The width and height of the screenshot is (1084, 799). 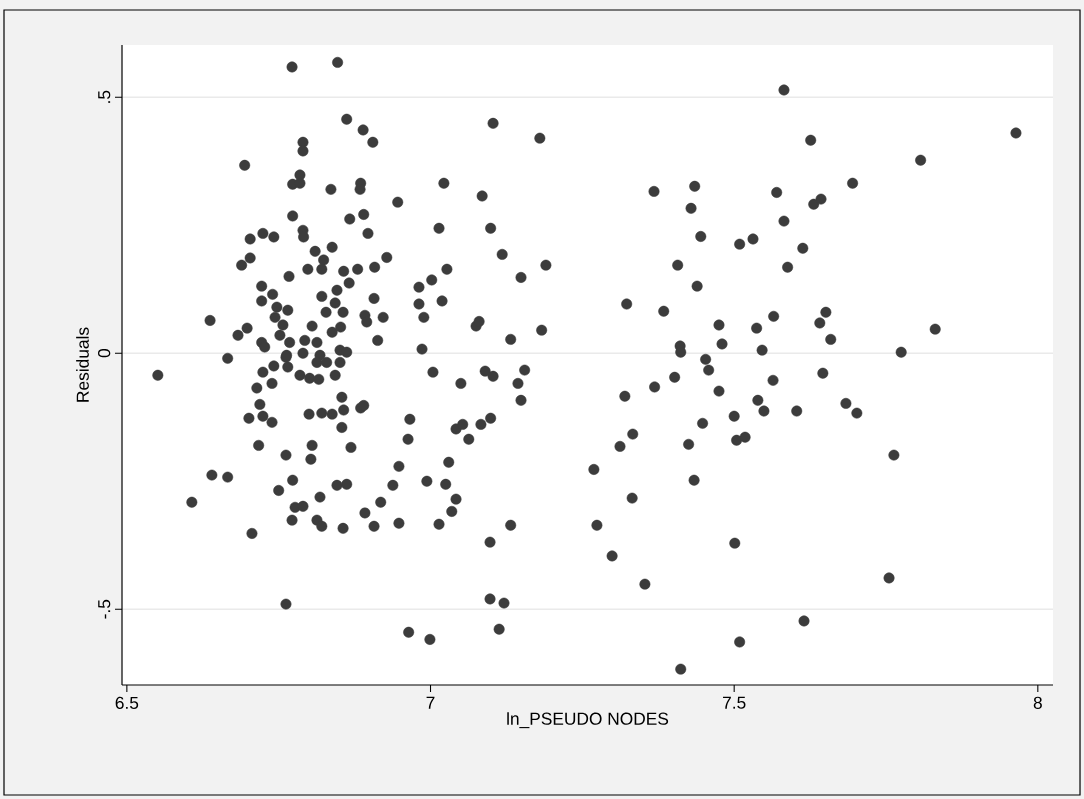 What do you see at coordinates (588, 720) in the screenshot?
I see `x-axis-title: ln_PSEUDO NODES` at bounding box center [588, 720].